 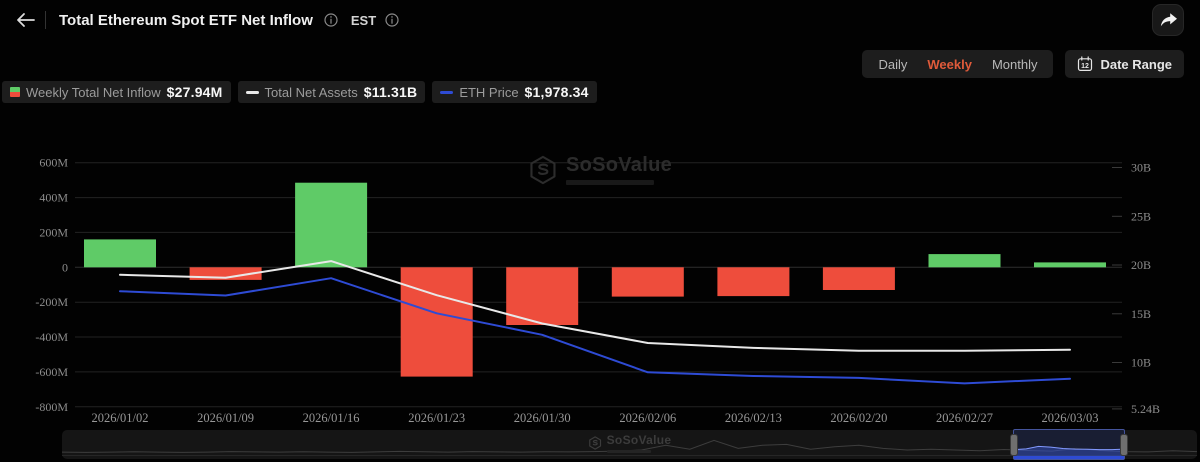 What do you see at coordinates (252, 92) in the screenshot?
I see `legend-swatch-white-line-icon` at bounding box center [252, 92].